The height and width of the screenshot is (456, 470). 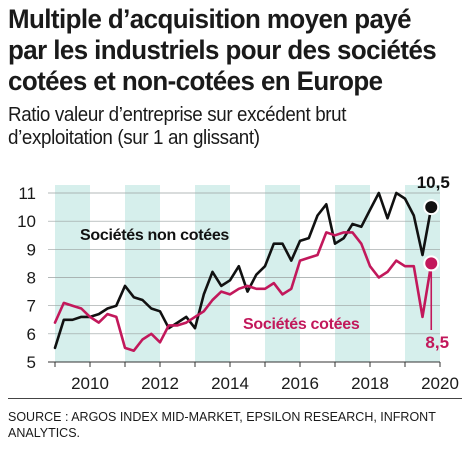 What do you see at coordinates (440, 383) in the screenshot?
I see `x-tick-label: 2020` at bounding box center [440, 383].